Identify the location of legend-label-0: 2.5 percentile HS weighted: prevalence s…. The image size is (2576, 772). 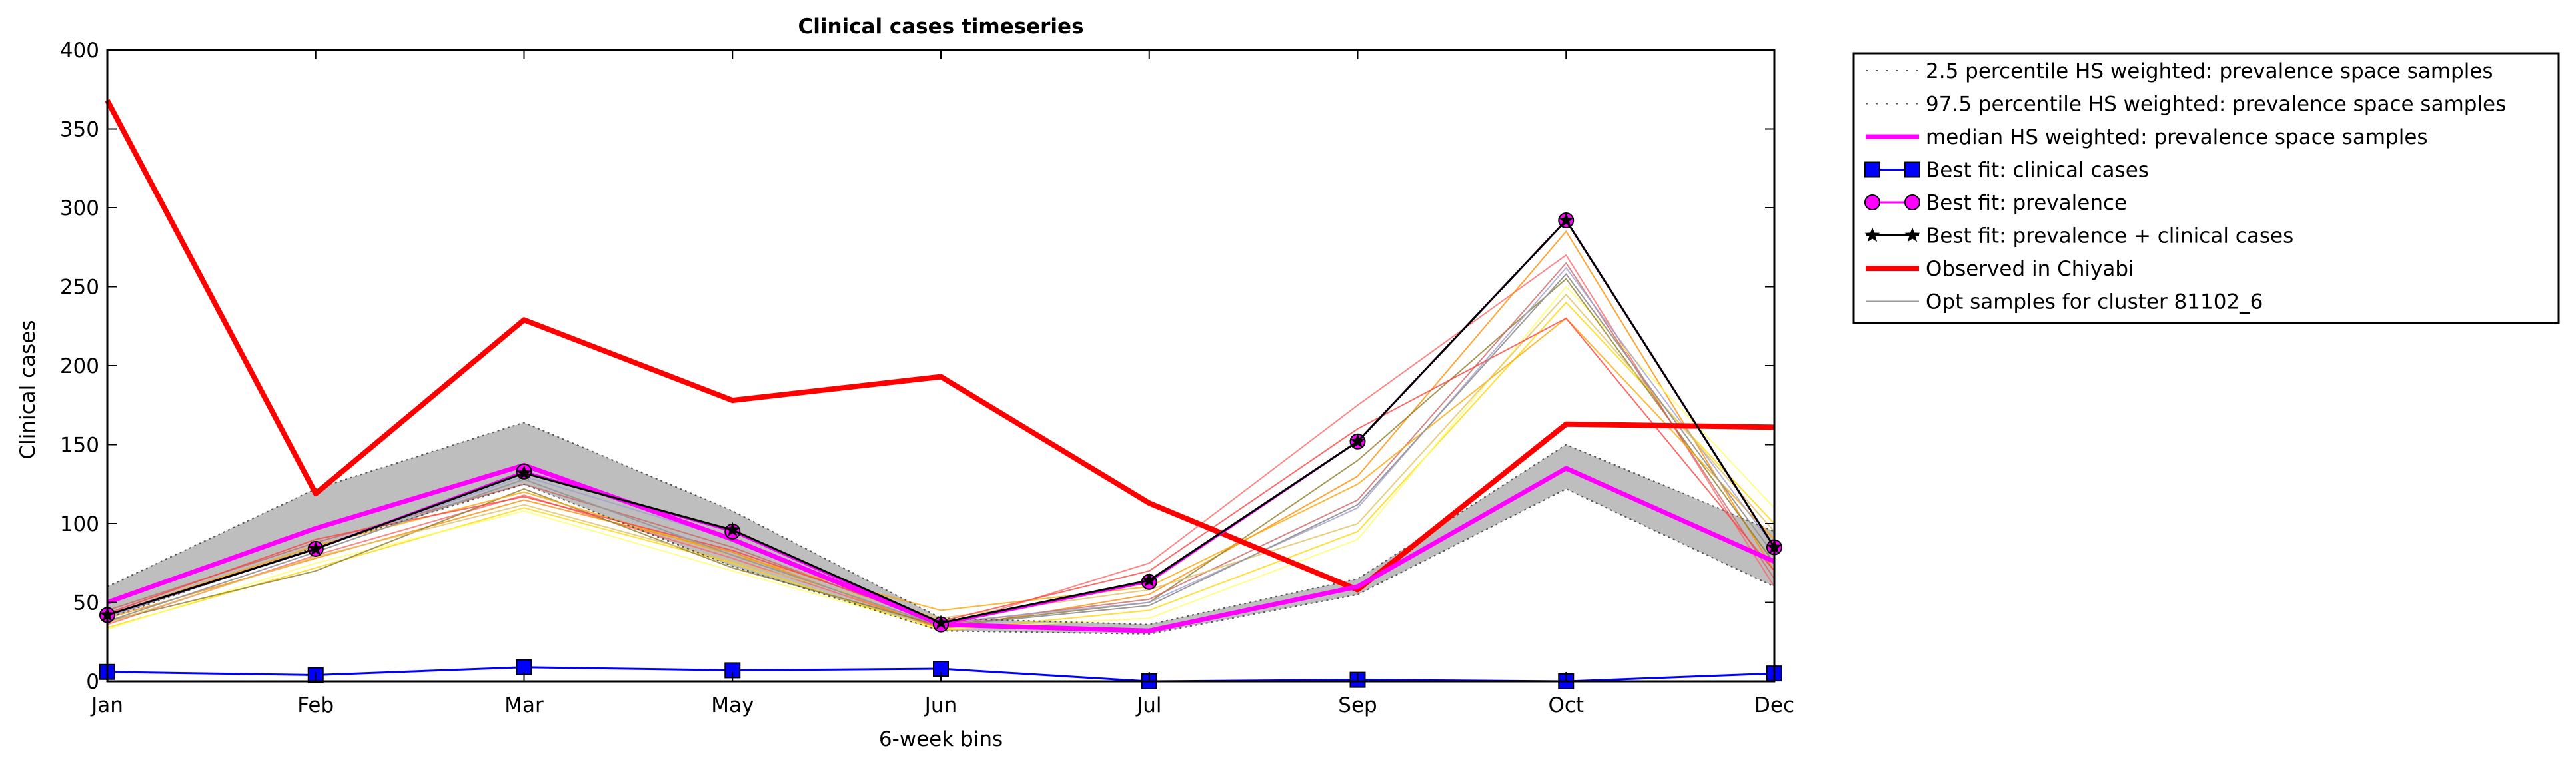
(2209, 71).